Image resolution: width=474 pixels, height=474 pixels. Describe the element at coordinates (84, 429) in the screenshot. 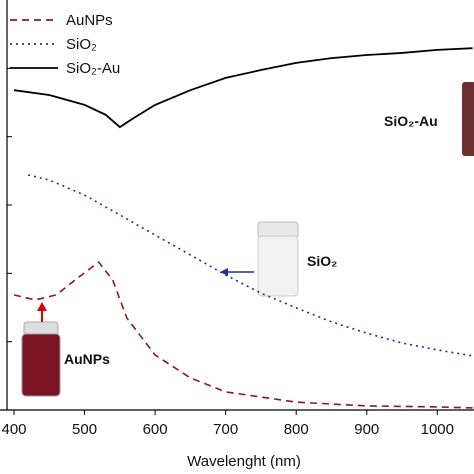

I see `x-tick-label: 500` at that location.